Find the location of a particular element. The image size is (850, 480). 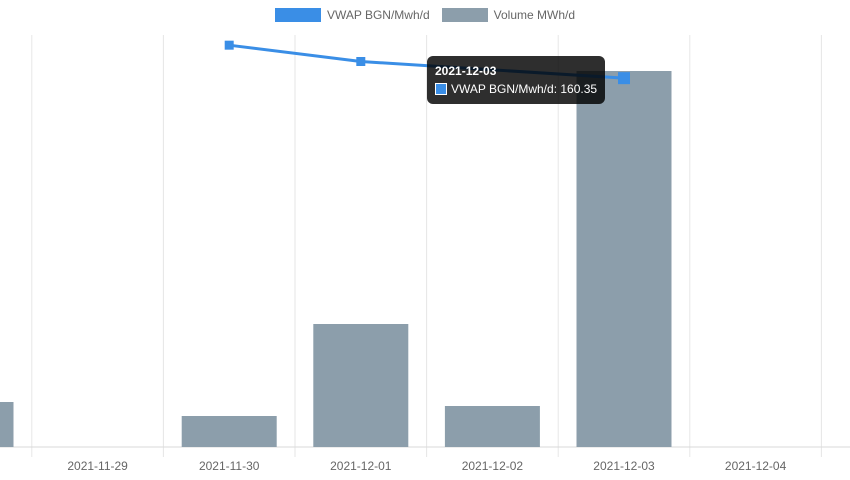

legend-swatch-vwap is located at coordinates (297, 15).